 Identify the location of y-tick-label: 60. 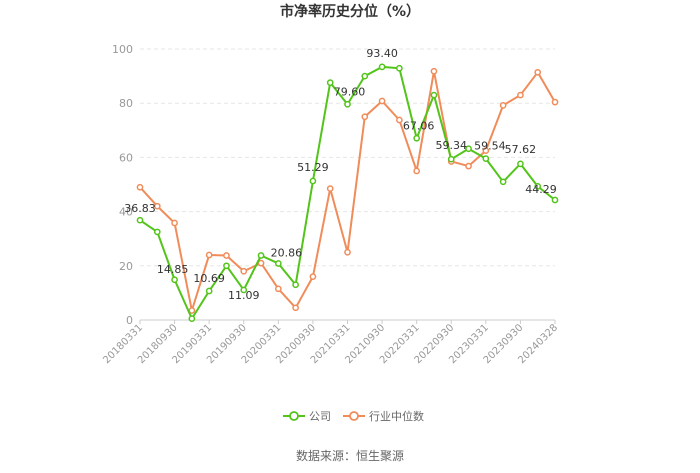
(126, 157).